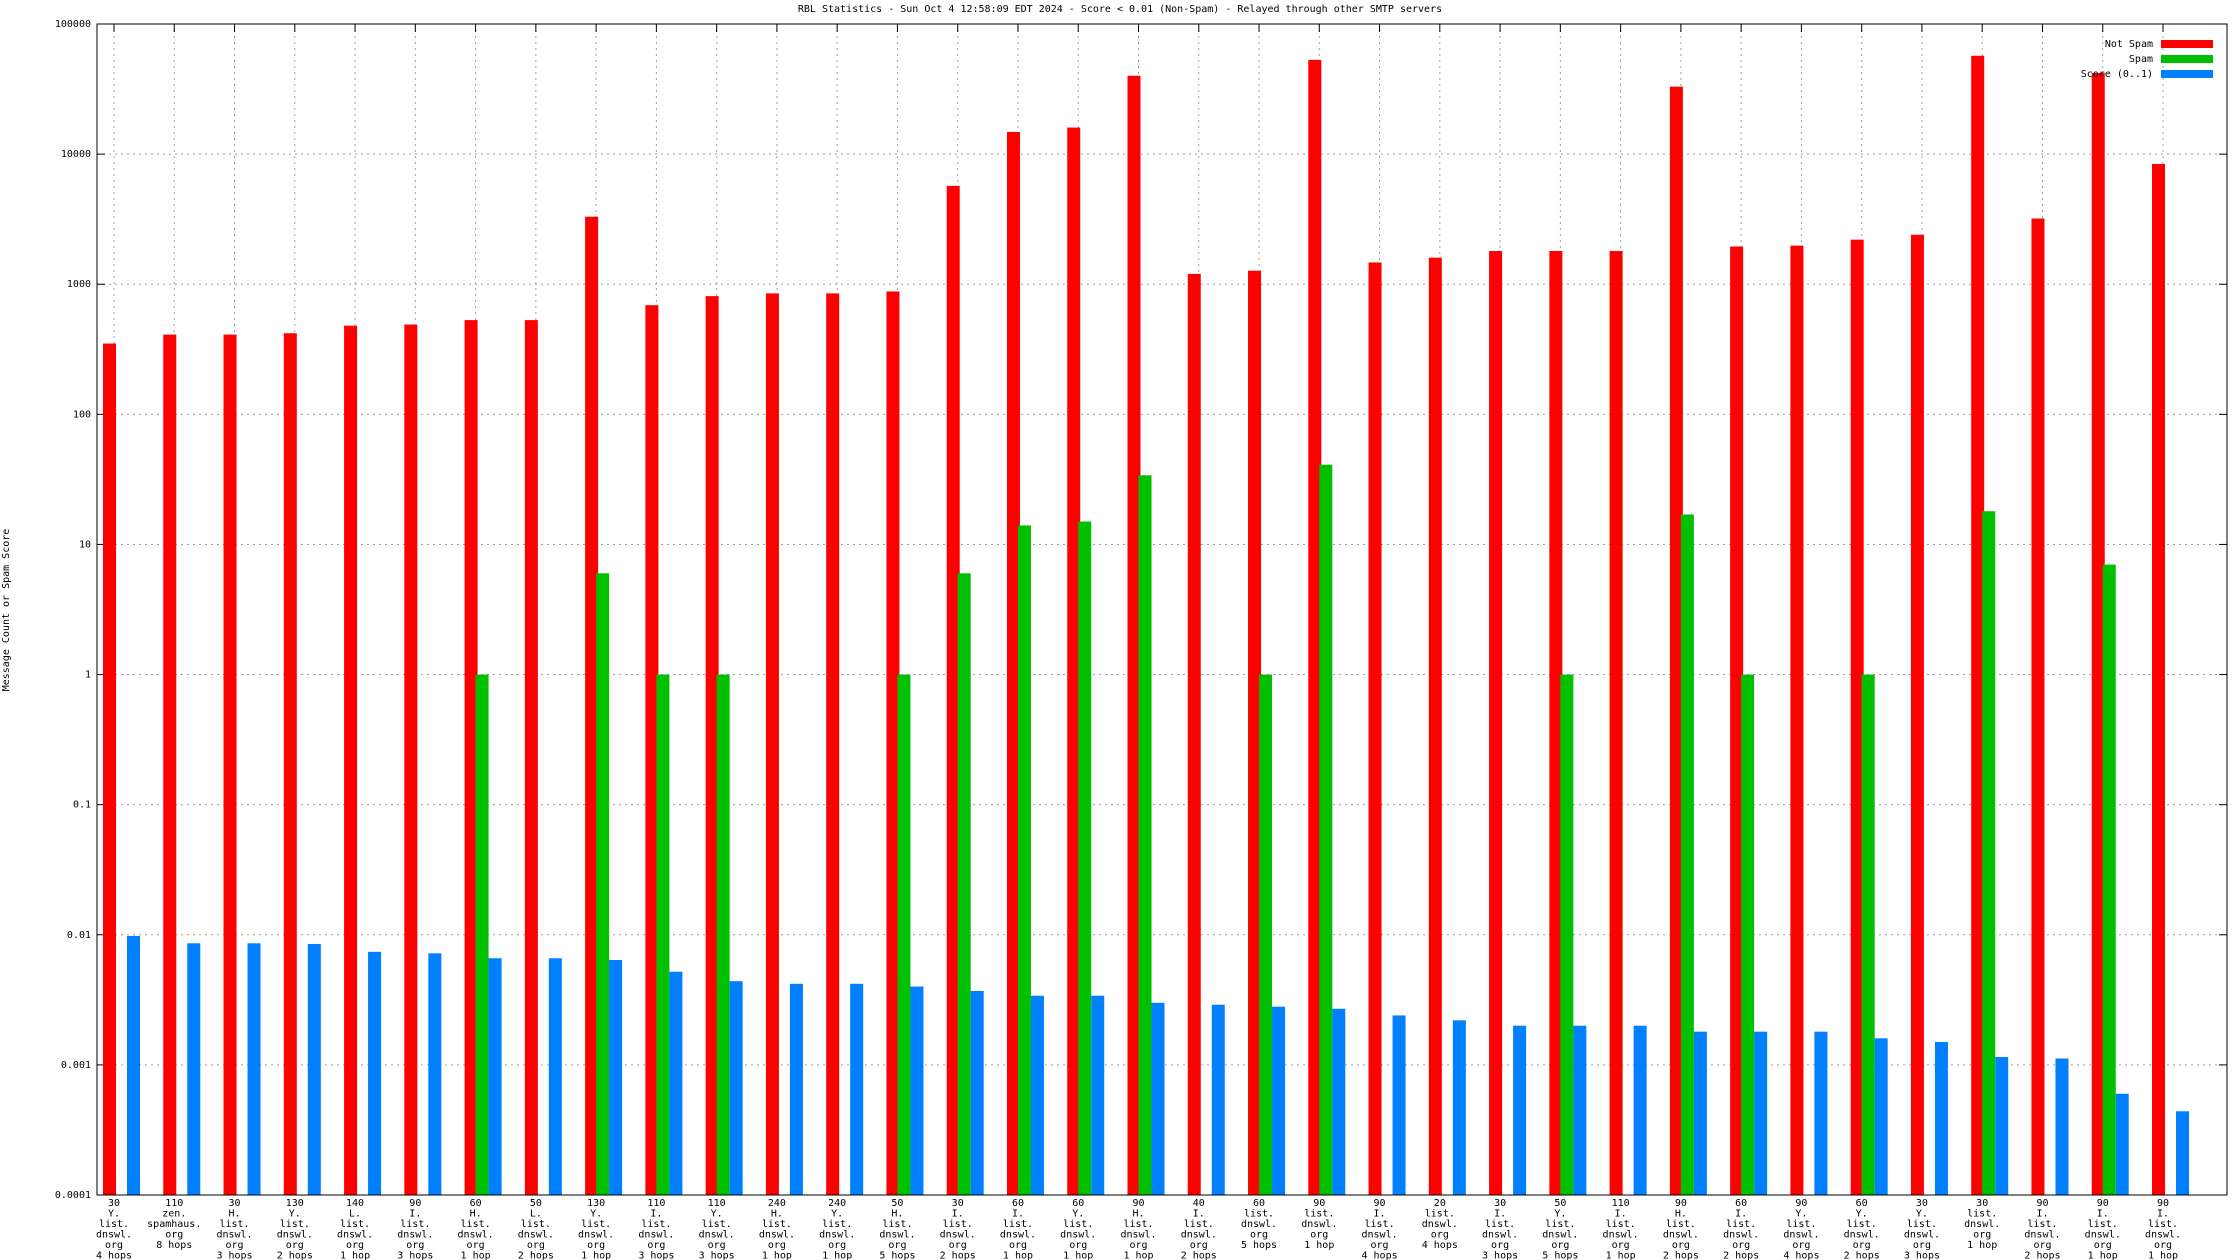  Describe the element at coordinates (73, 1195) in the screenshot. I see `y-tick-label: 0.0001` at that location.